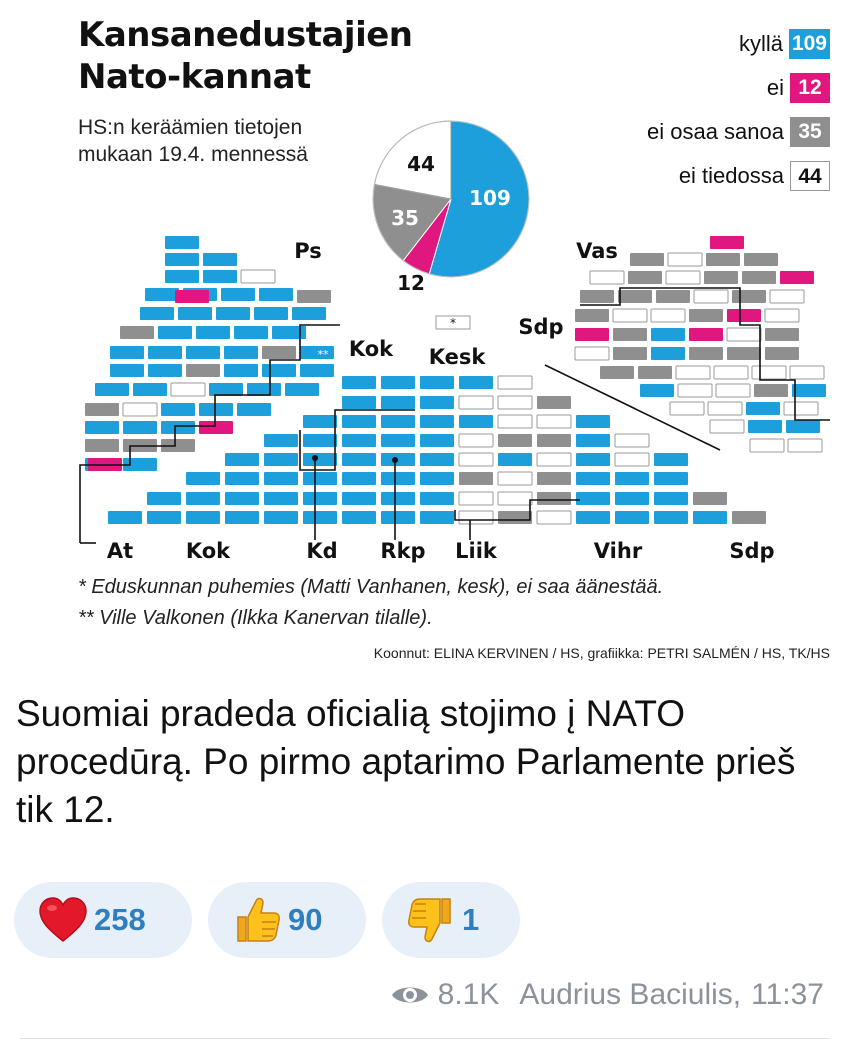 Image resolution: width=850 pixels, height=1043 pixels. Describe the element at coordinates (607, 995) in the screenshot. I see `message-footer: 8.1K Audrius Baciulis, 11:37` at that location.